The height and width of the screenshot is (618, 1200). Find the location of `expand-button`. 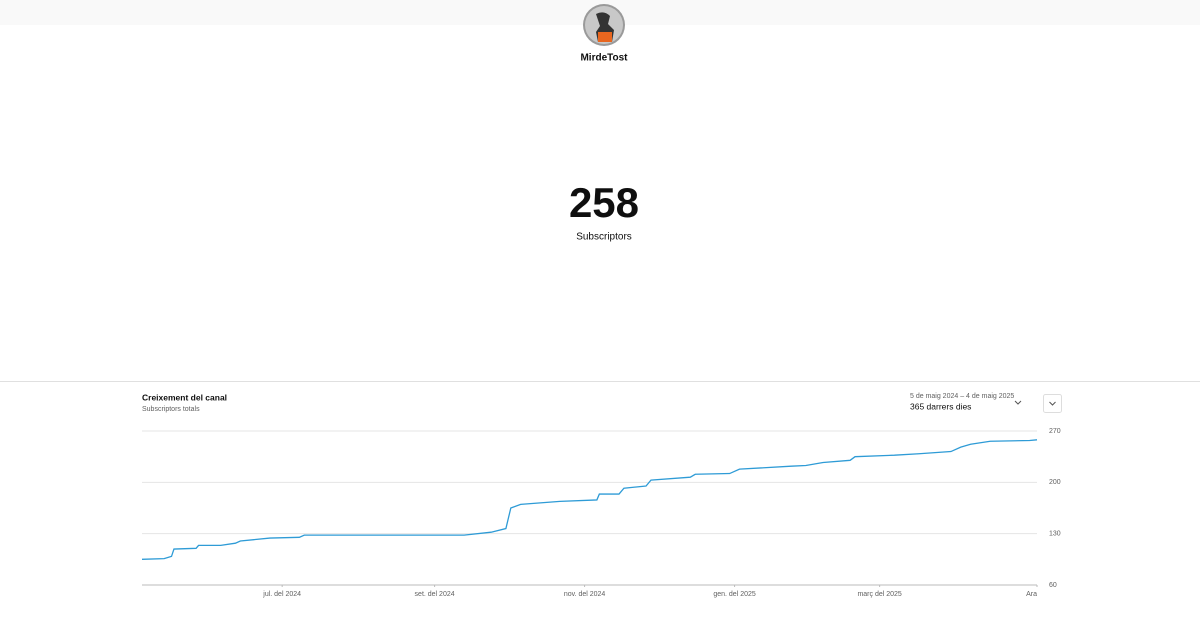

expand-button is located at coordinates (1052, 403).